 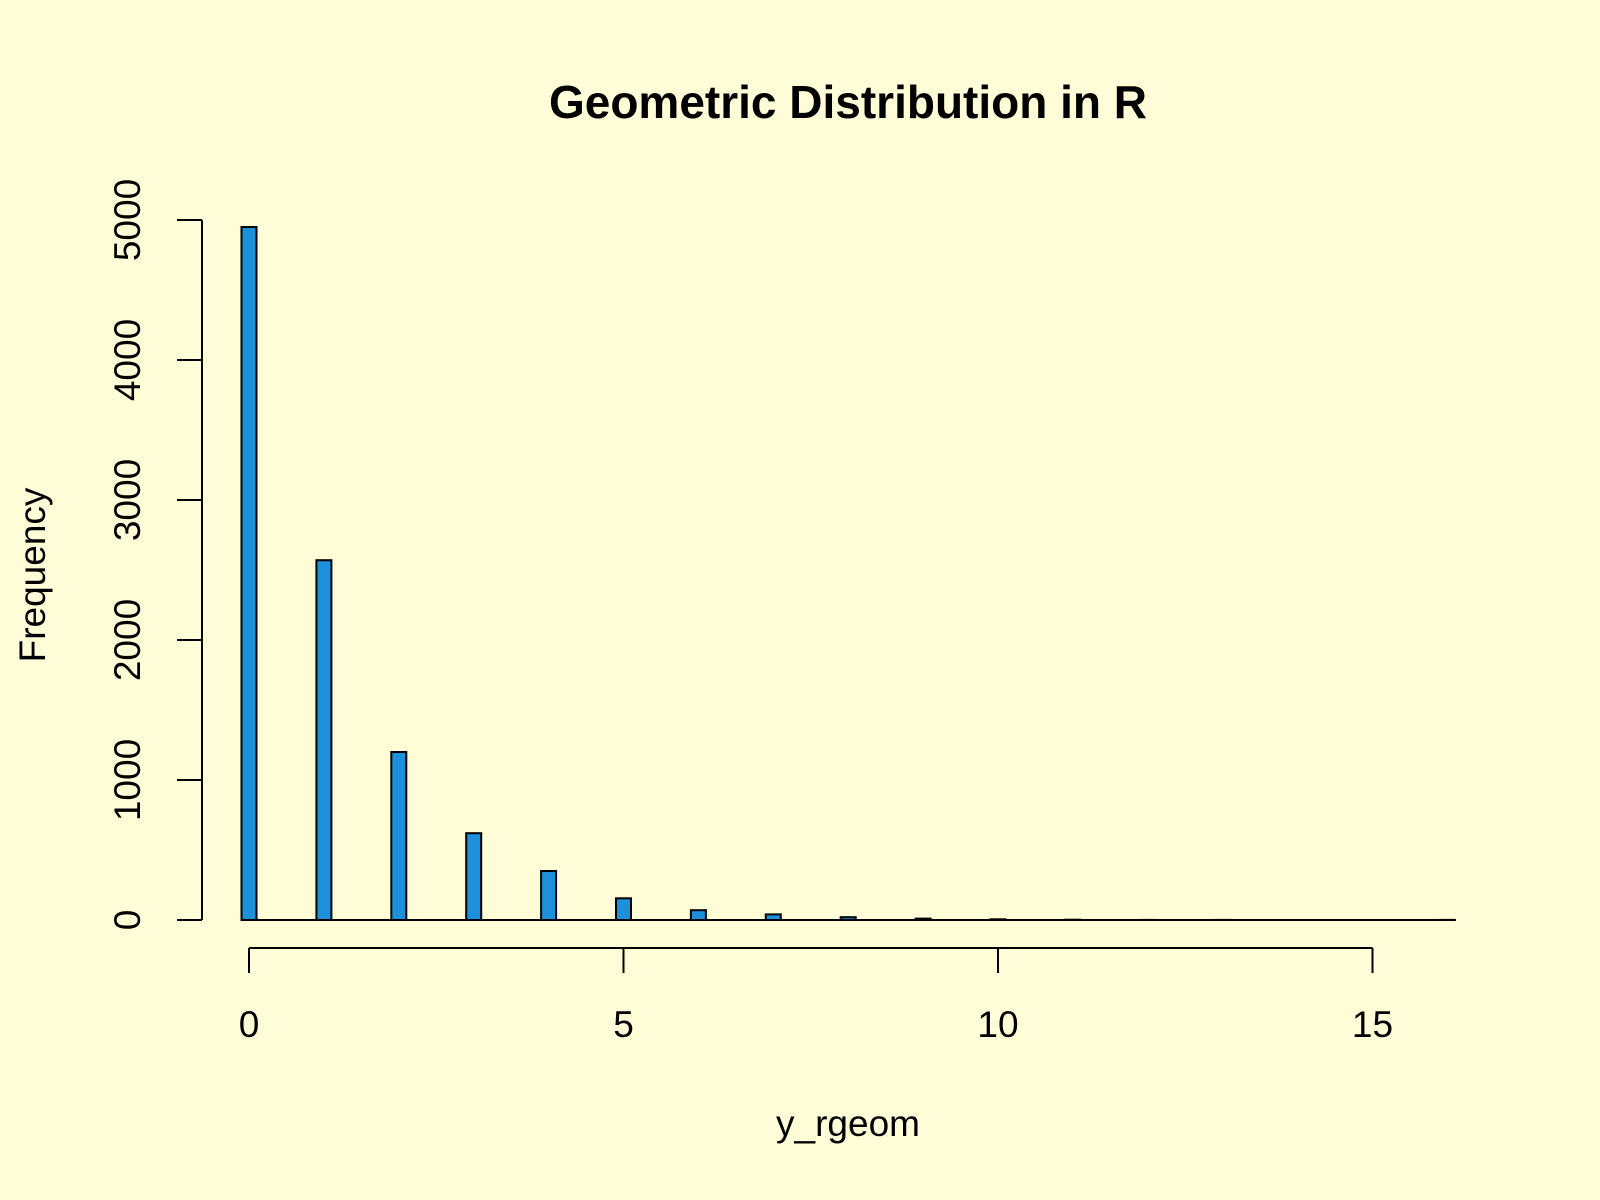 I want to click on y-tick-label-0: 0, so click(x=127, y=920).